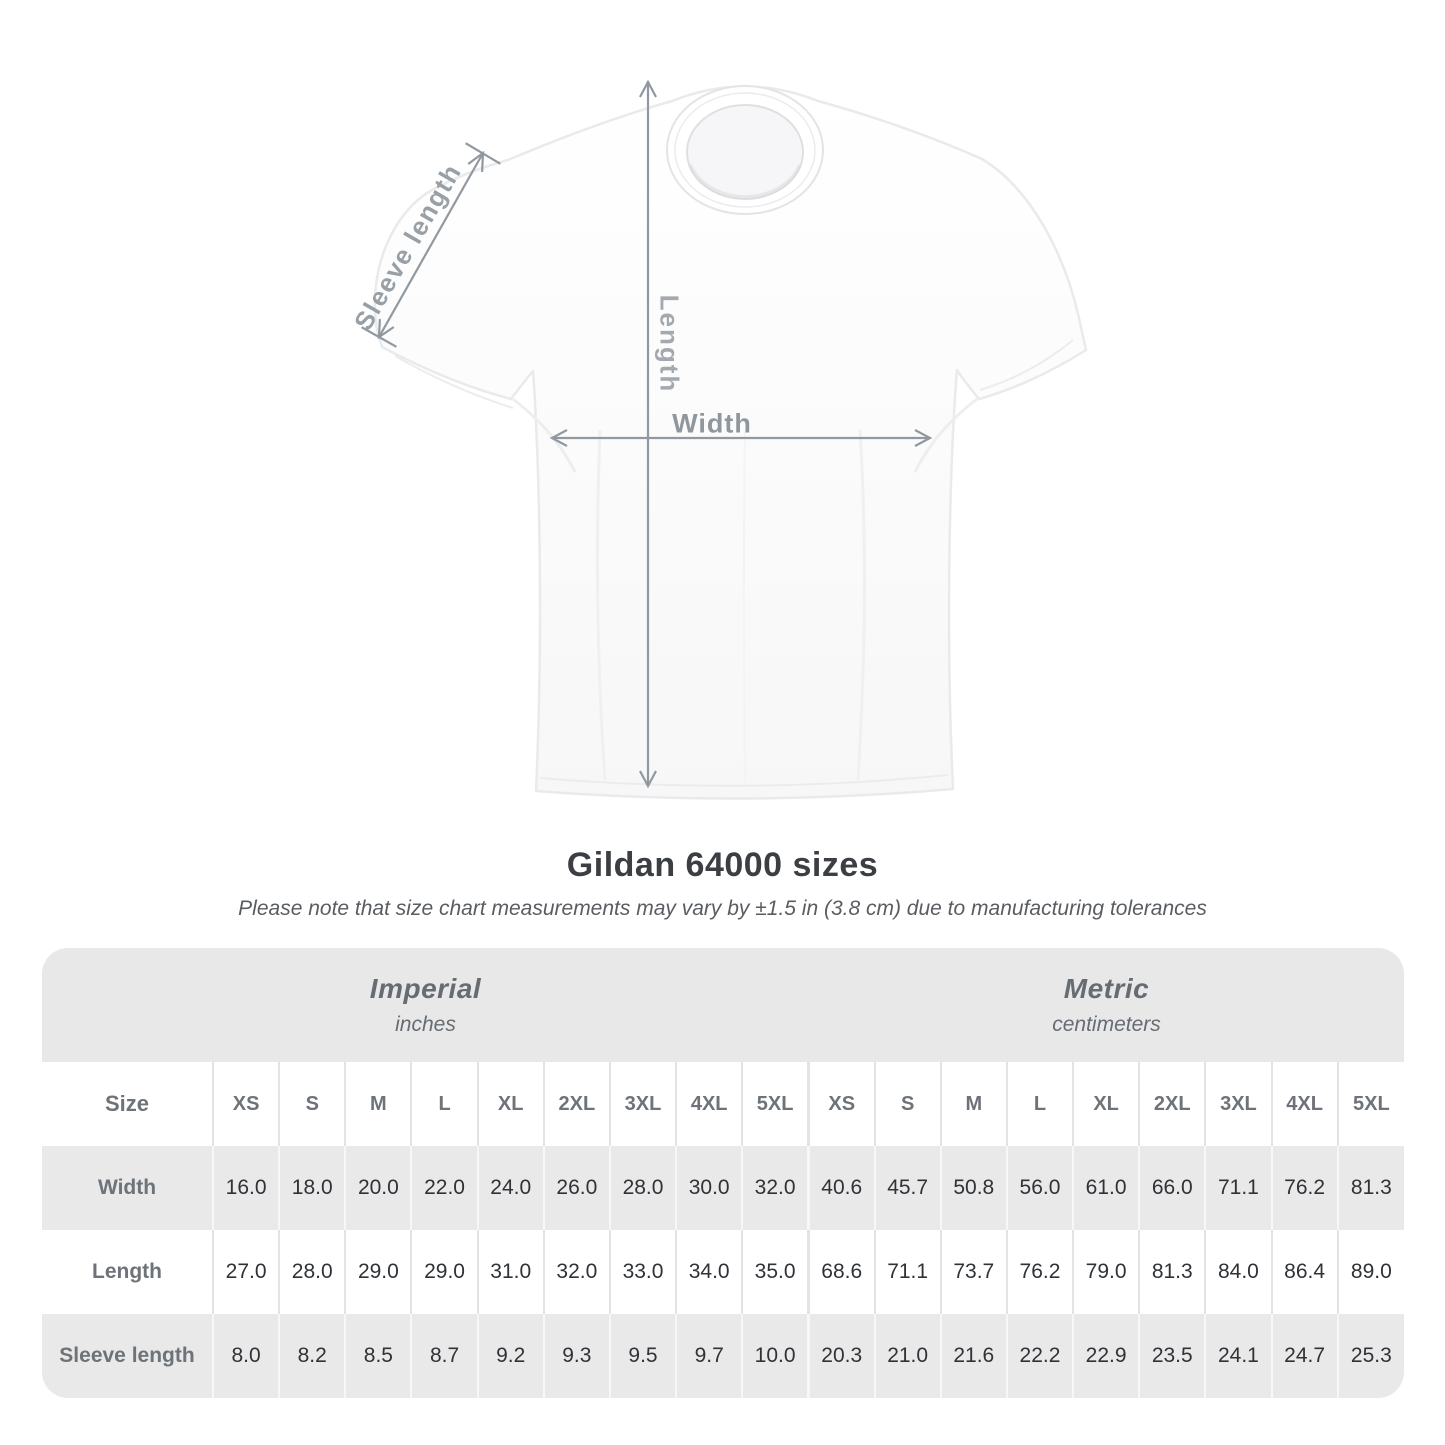 This screenshot has height=1445, width=1445. Describe the element at coordinates (775, 1104) in the screenshot. I see `size-header-imperial: 5XL` at that location.